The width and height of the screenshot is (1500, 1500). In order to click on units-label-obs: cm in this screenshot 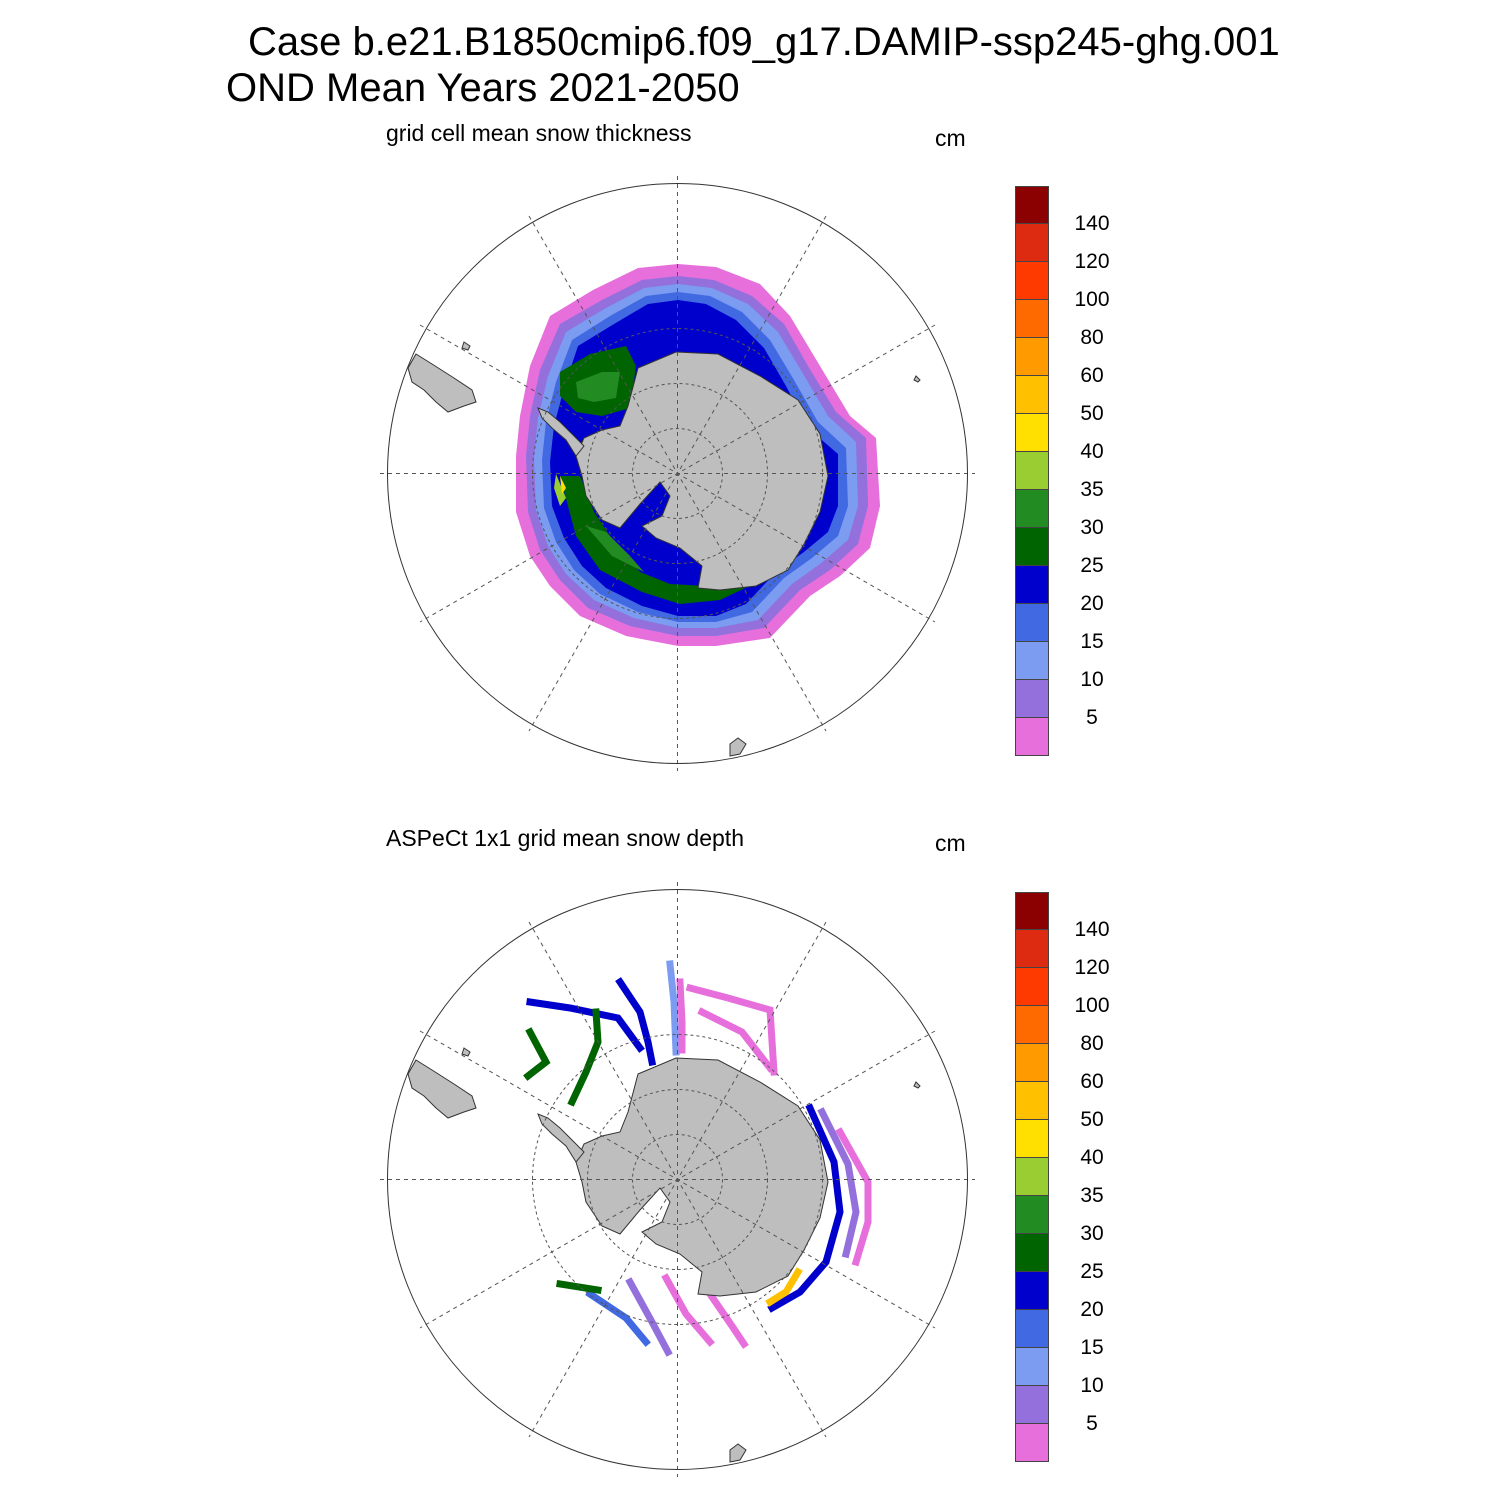, I will do `click(950, 843)`.